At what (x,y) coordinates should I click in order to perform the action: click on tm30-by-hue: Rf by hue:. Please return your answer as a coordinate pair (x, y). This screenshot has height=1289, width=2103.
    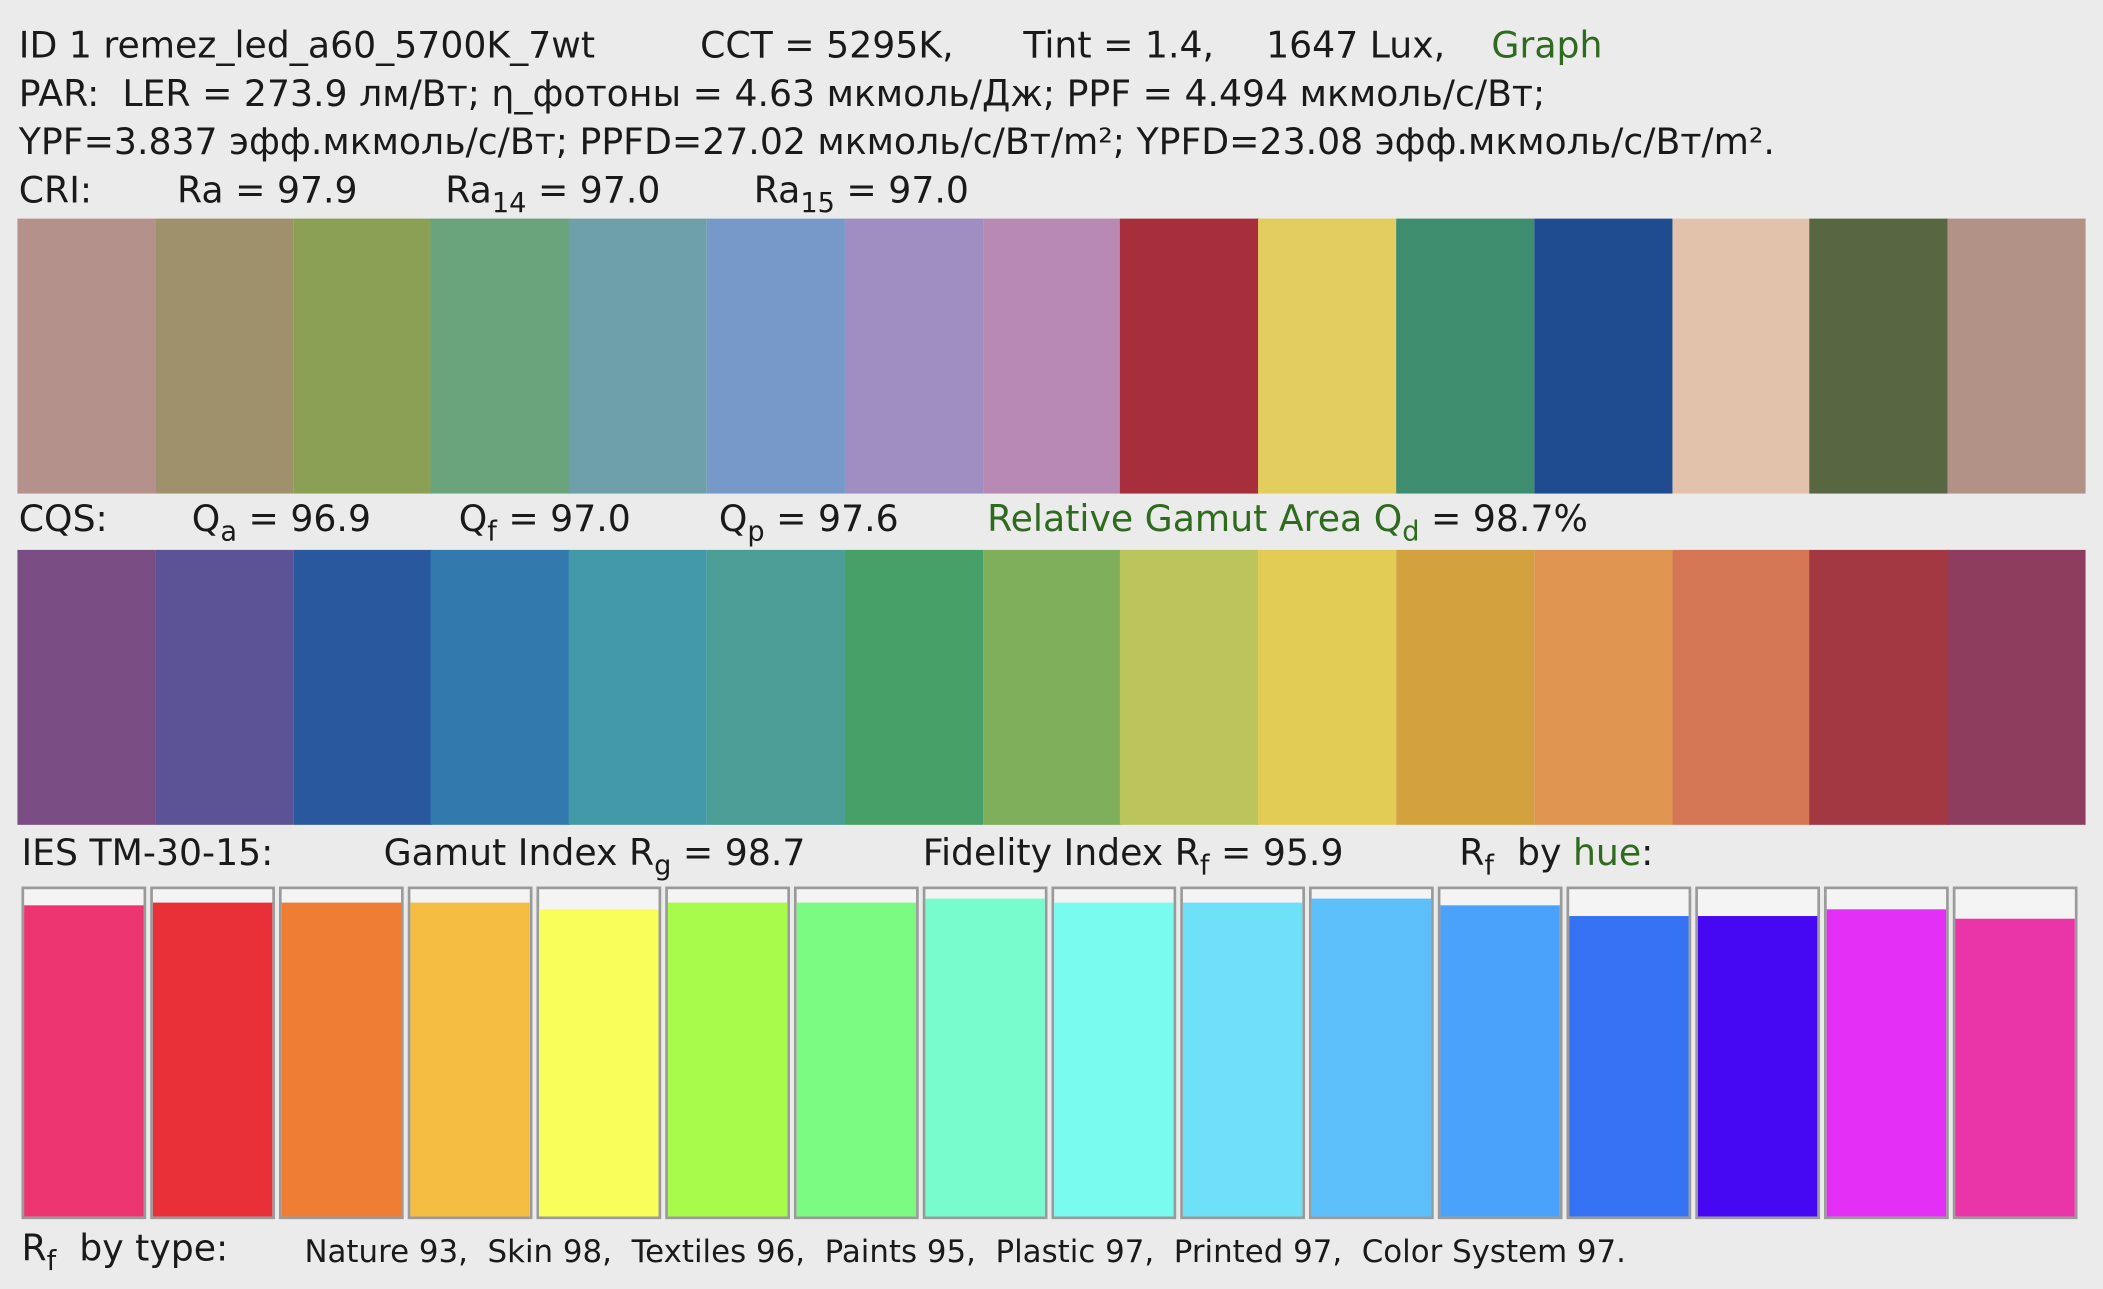
    Looking at the image, I should click on (1556, 855).